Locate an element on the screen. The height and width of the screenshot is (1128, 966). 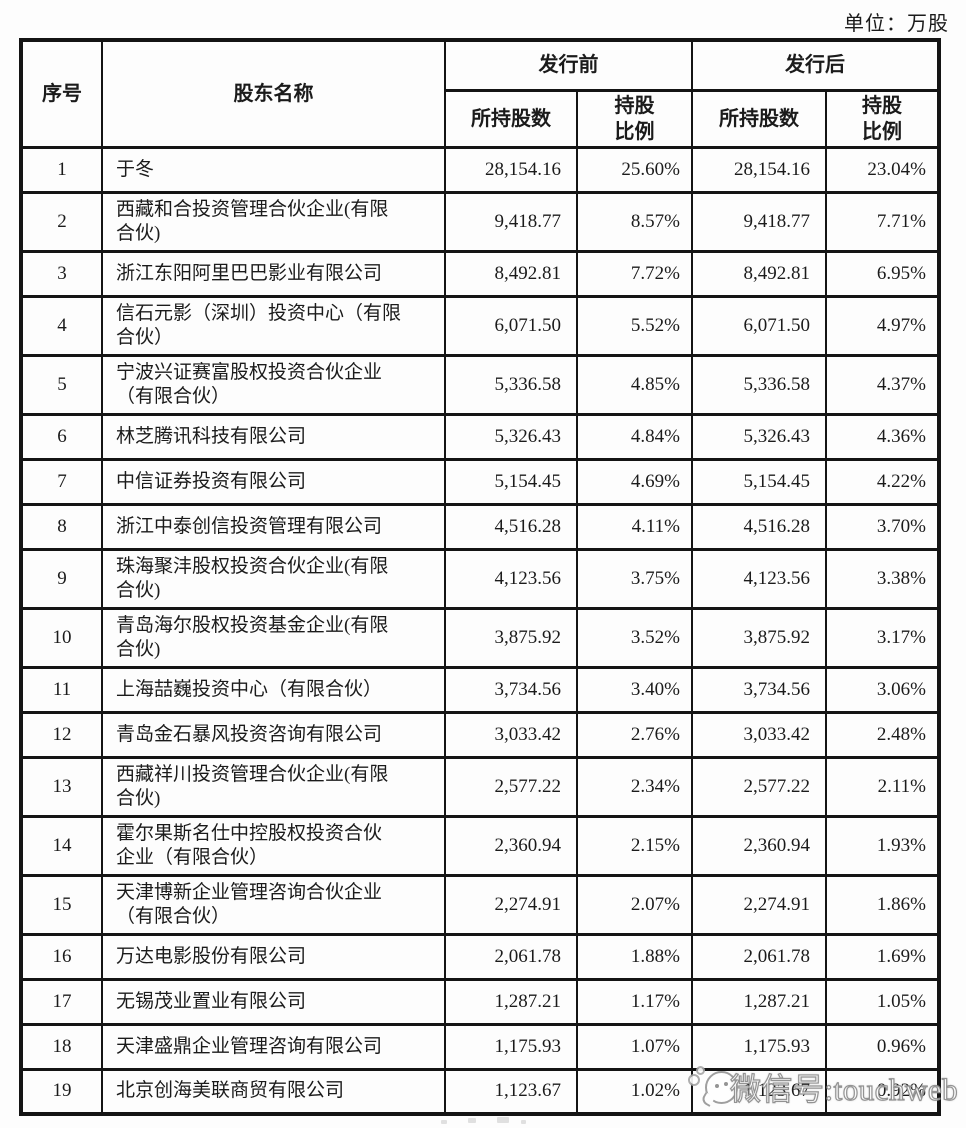
cell-ratio-before: 5.52% is located at coordinates (634, 325).